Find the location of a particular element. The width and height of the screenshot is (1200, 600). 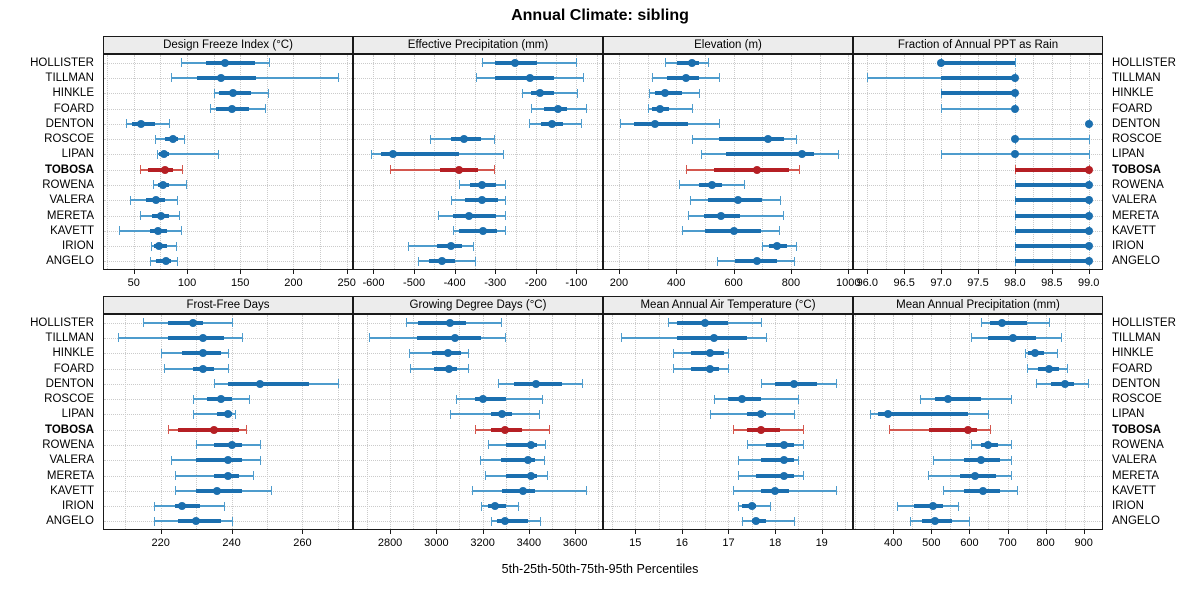

x-tick-label: 800 is located at coordinates (1045, 543).